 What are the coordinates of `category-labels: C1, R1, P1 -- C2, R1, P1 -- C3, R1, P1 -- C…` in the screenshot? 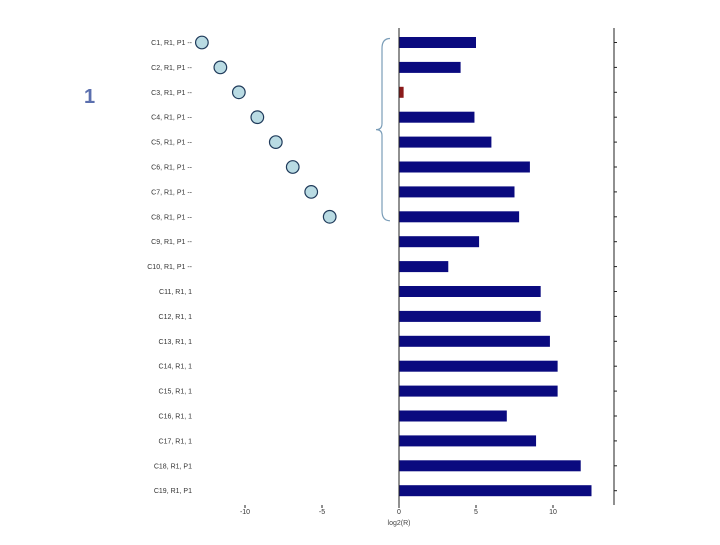 It's located at (169, 267).